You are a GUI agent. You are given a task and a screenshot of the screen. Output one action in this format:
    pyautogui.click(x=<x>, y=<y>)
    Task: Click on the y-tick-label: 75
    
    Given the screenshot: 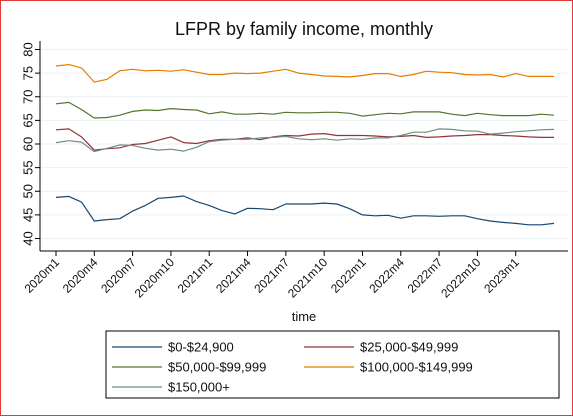 What is the action you would take?
    pyautogui.click(x=28, y=73)
    